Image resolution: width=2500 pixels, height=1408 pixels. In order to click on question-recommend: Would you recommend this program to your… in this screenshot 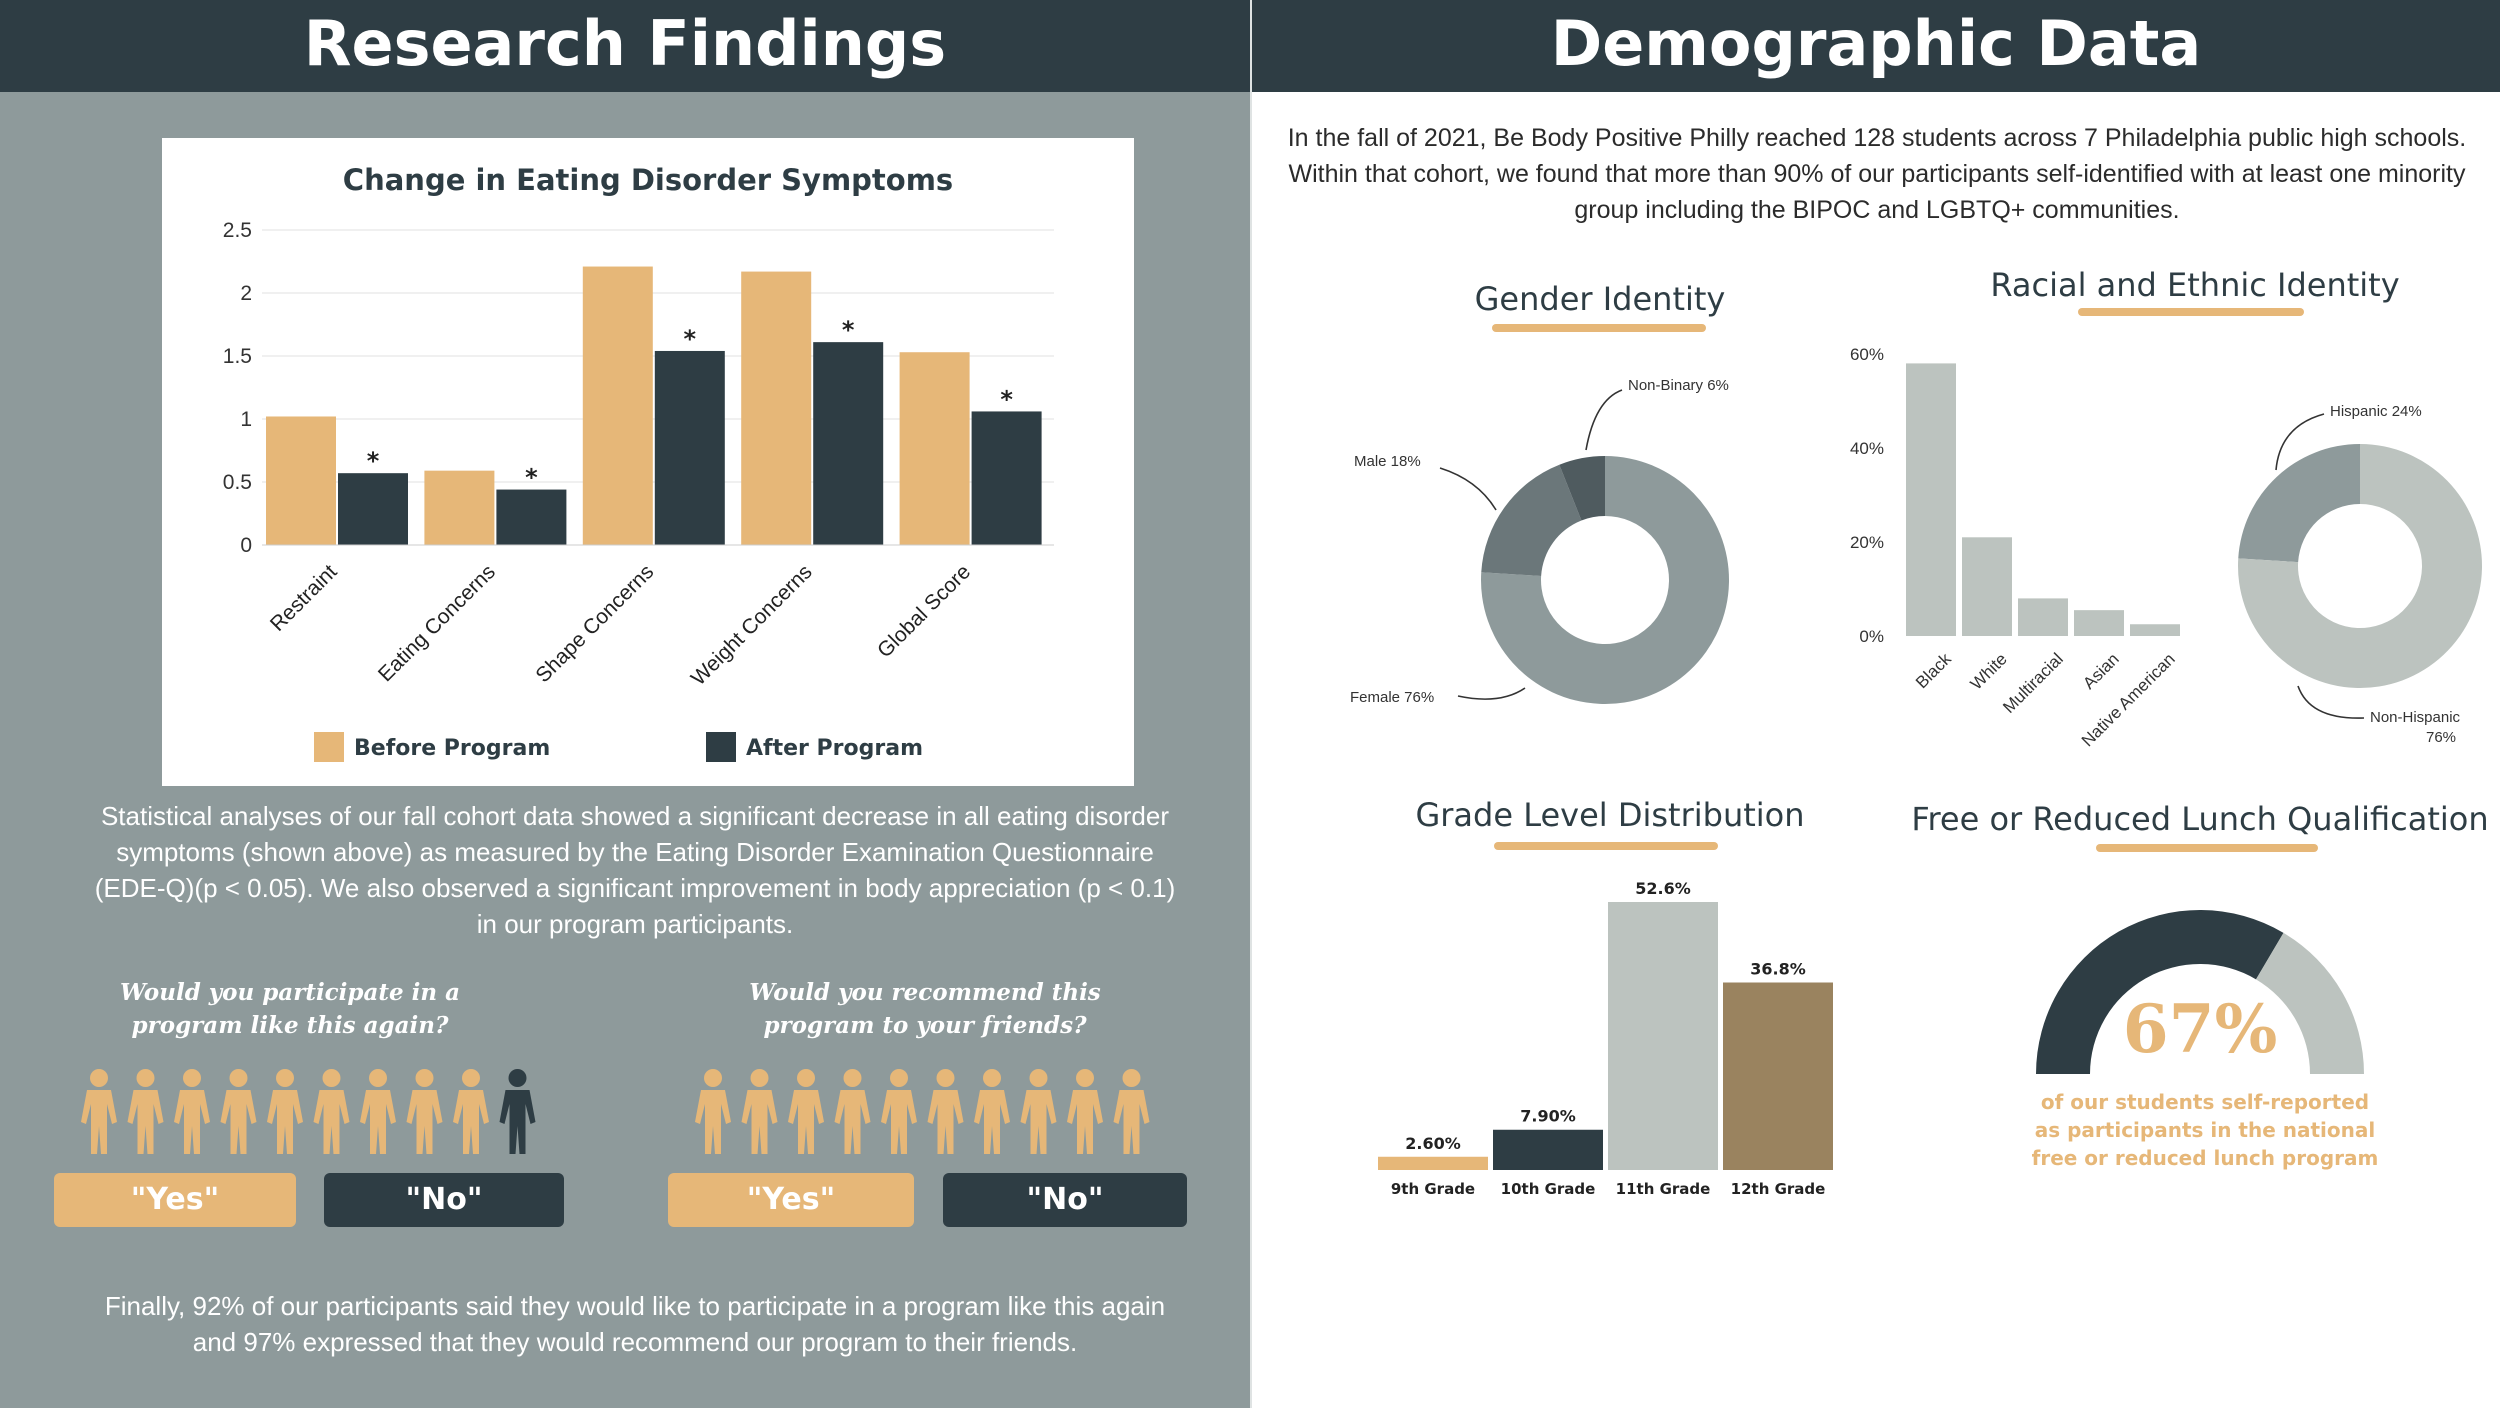, I will do `click(925, 1009)`.